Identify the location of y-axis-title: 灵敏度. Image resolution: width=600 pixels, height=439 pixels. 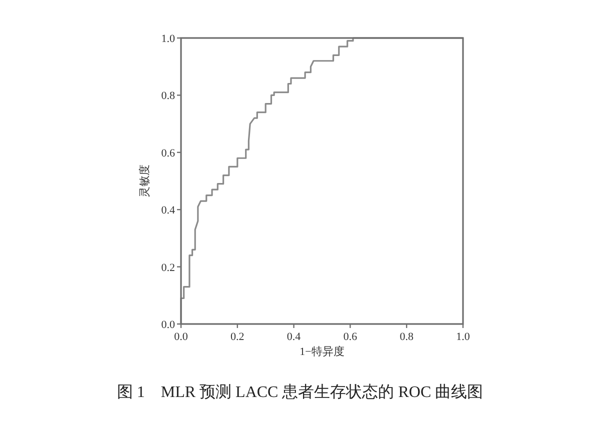
(144, 181).